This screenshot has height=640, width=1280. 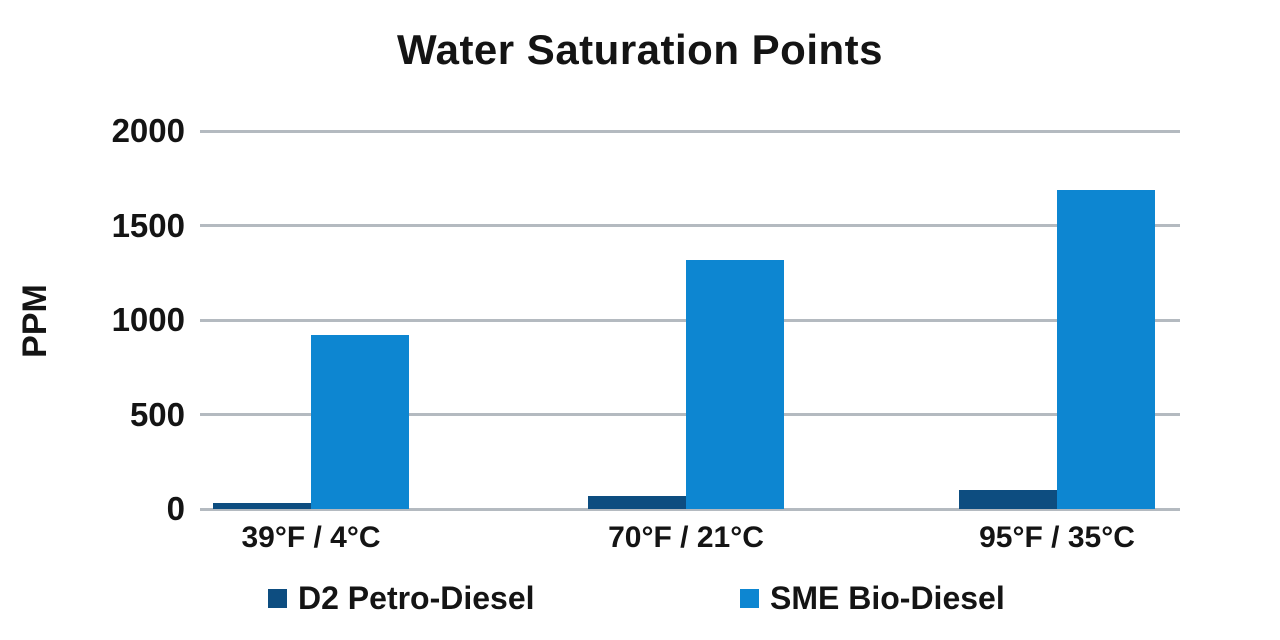 What do you see at coordinates (175, 508) in the screenshot?
I see `y-tick-0: 0` at bounding box center [175, 508].